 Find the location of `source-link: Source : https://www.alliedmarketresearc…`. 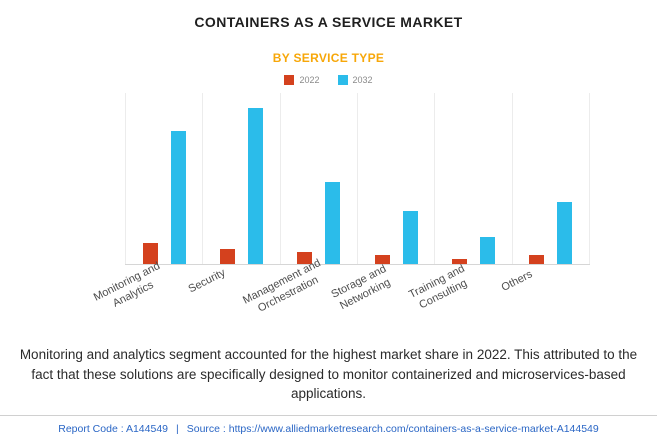

source-link: Source : https://www.alliedmarketresearc… is located at coordinates (392, 429).